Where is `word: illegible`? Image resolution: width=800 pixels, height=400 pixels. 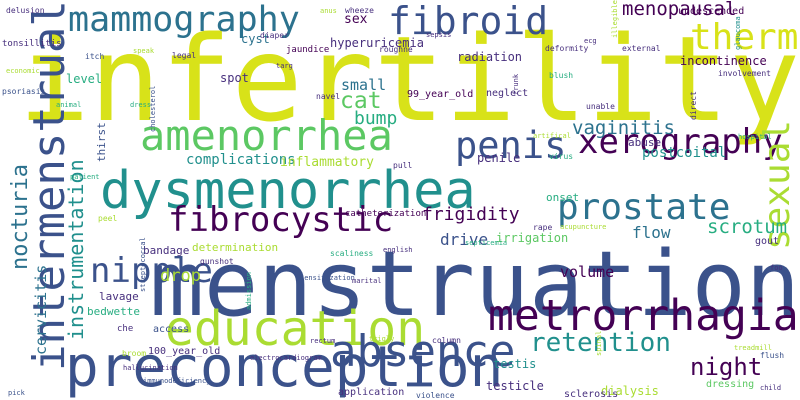
word: illegible is located at coordinates (615, 19).